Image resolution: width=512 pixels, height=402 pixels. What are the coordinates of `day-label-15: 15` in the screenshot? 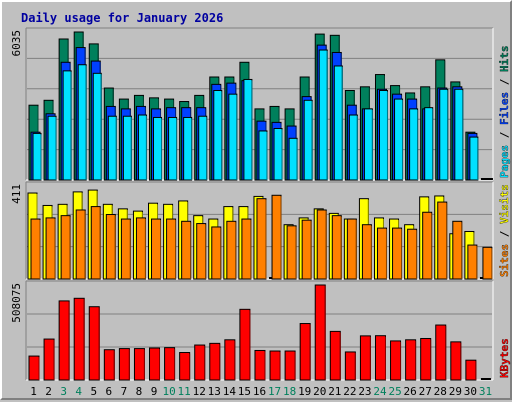 It's located at (244, 391).